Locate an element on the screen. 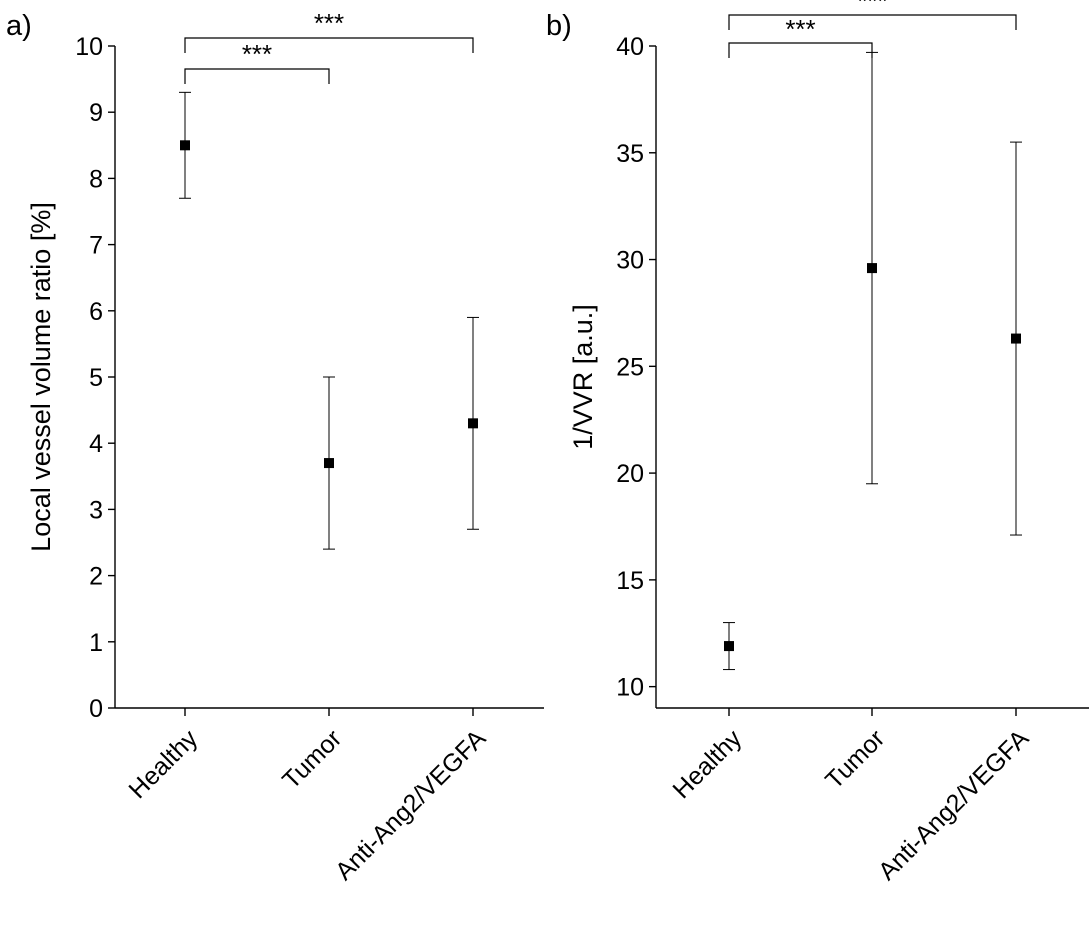 The height and width of the screenshot is (928, 1091). y-tick-label: 9 is located at coordinates (96, 113).